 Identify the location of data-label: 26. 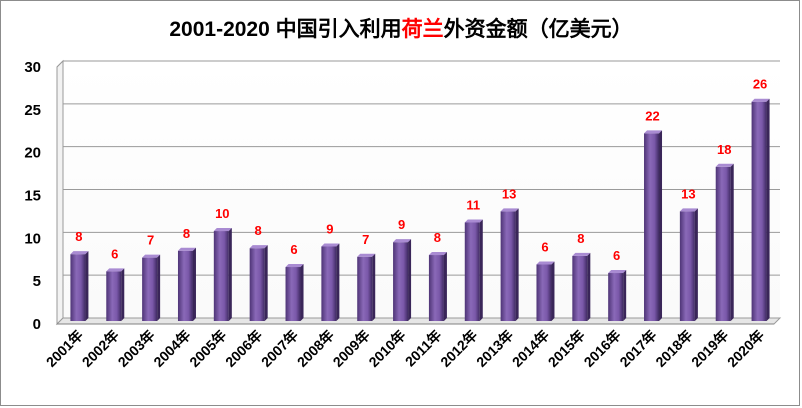
(760, 84).